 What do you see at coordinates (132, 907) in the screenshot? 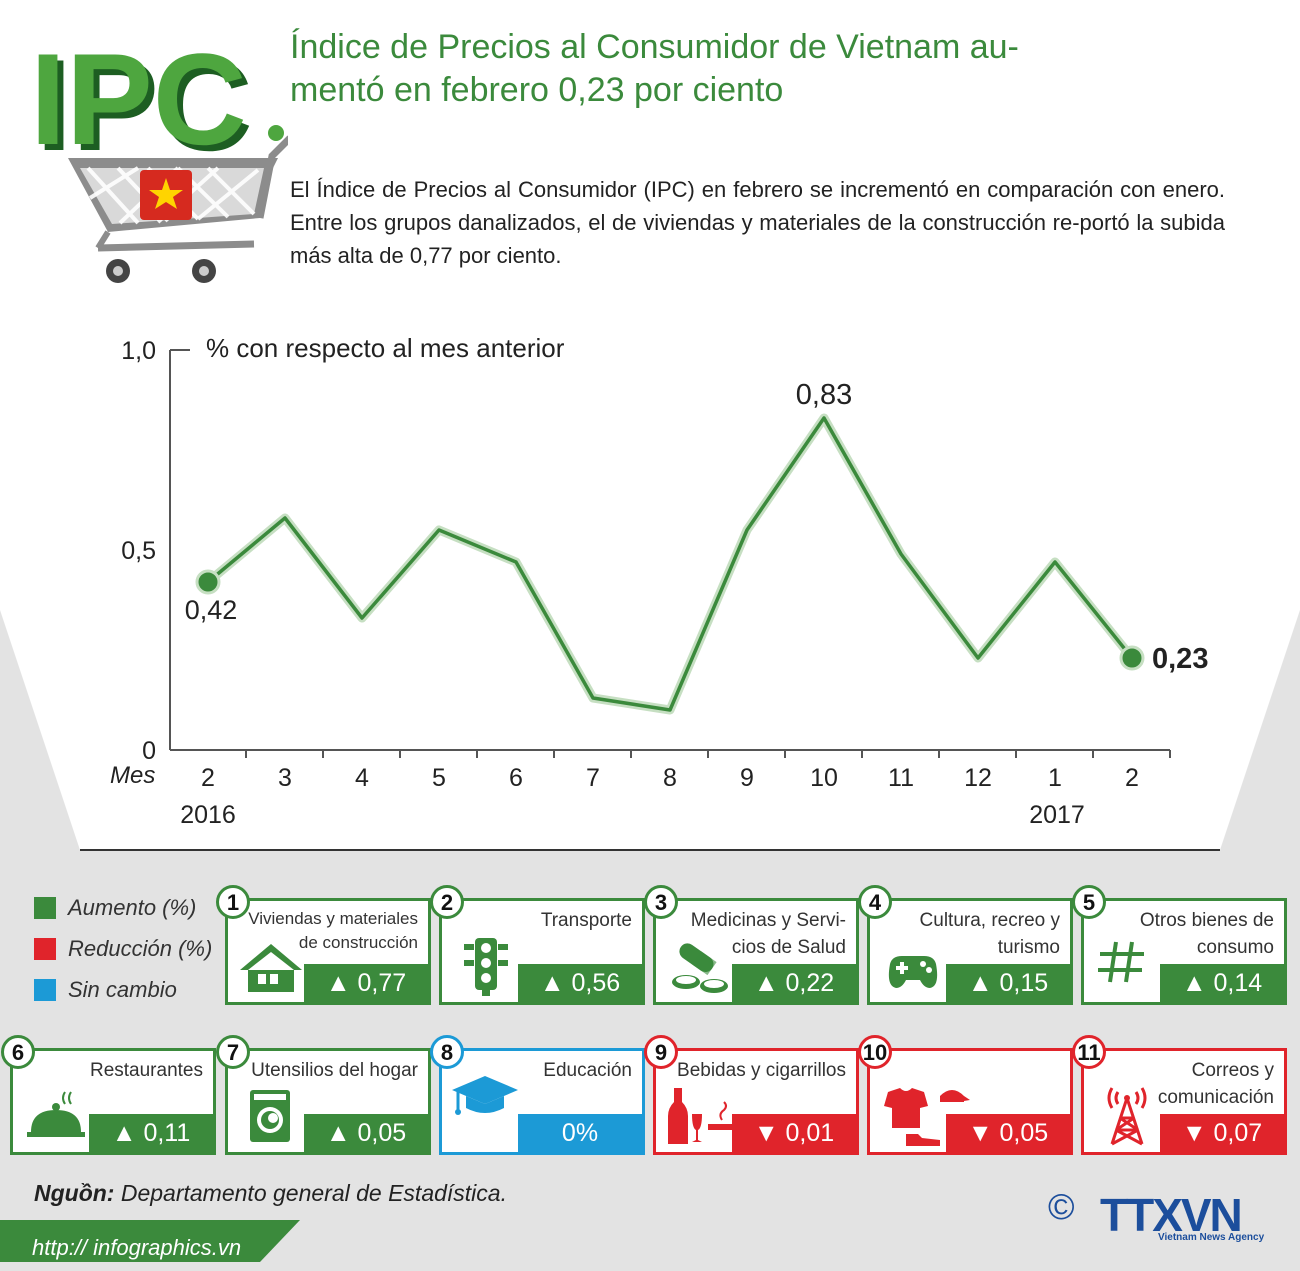
I see `legend-label: Aumento (%)` at bounding box center [132, 907].